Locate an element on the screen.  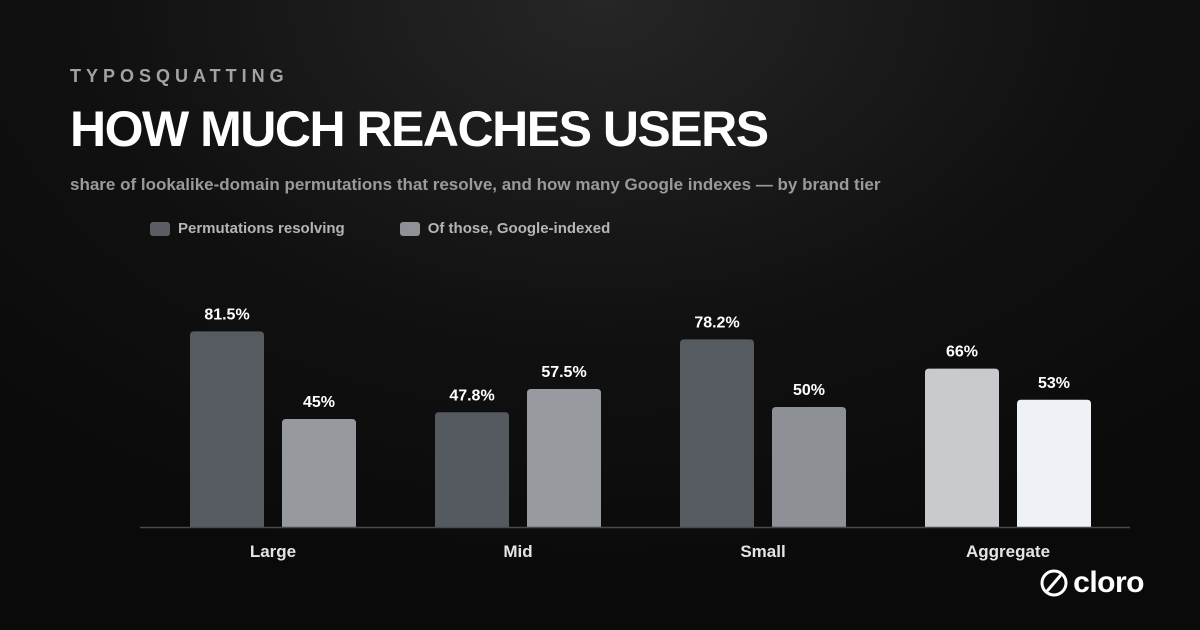
data-label-large-resolving: 81.5% is located at coordinates (226, 314).